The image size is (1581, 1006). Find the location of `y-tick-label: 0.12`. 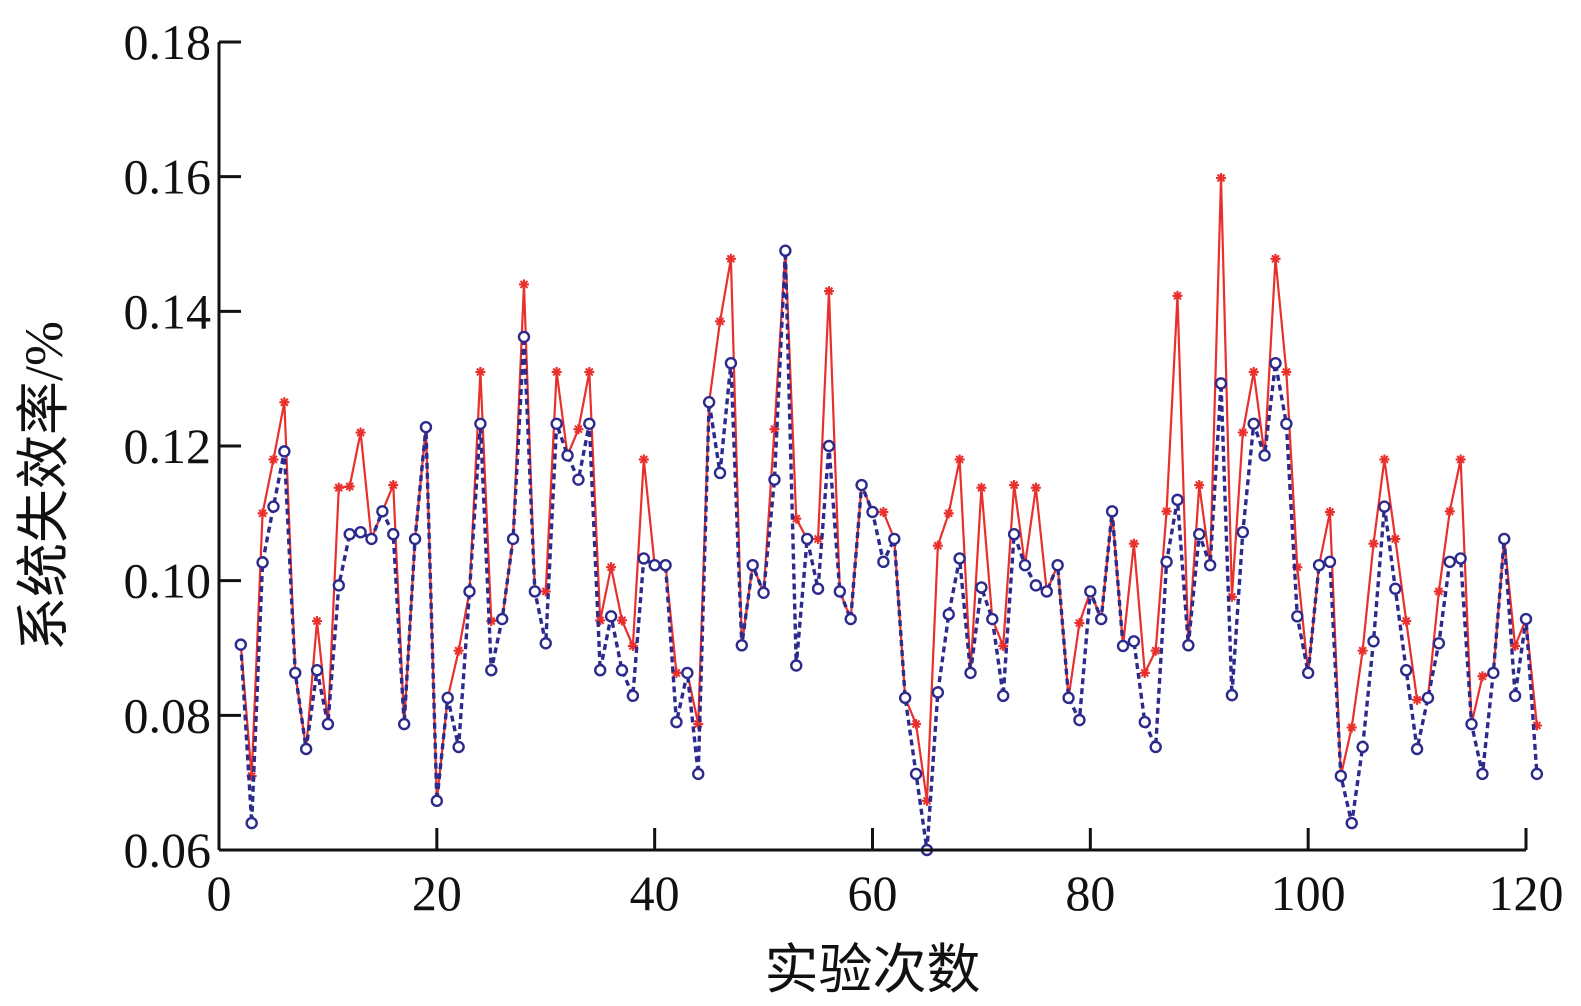

y-tick-label: 0.12 is located at coordinates (168, 446).